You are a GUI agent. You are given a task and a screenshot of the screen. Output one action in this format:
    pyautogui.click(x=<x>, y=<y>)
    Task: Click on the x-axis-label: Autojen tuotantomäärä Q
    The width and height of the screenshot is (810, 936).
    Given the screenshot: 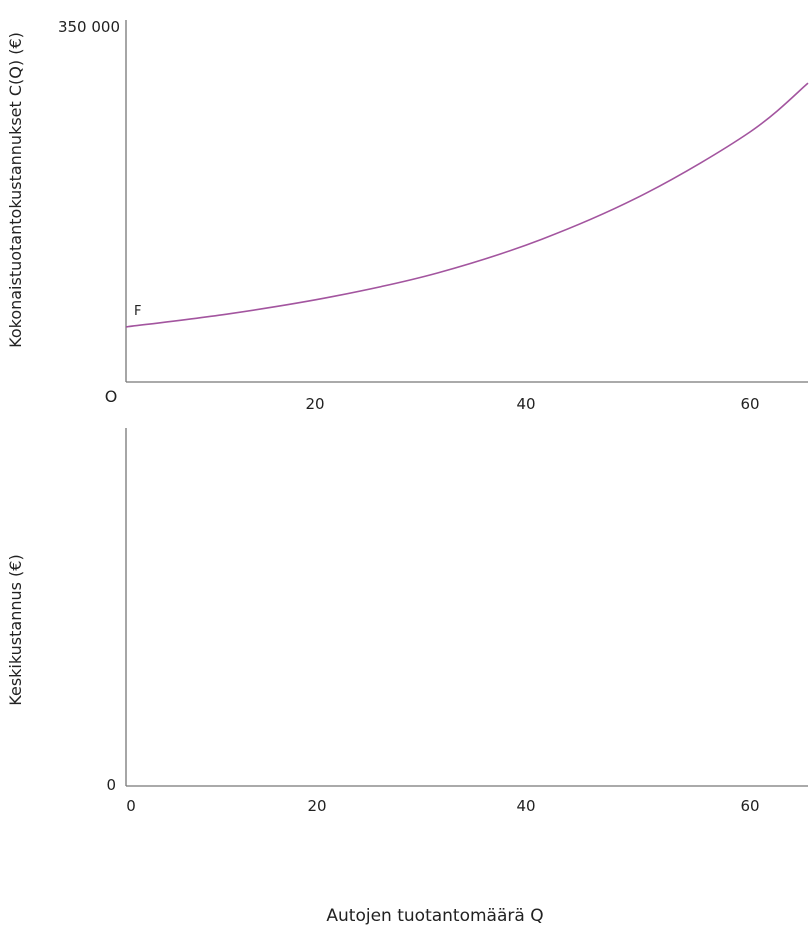 What is the action you would take?
    pyautogui.click(x=434, y=916)
    